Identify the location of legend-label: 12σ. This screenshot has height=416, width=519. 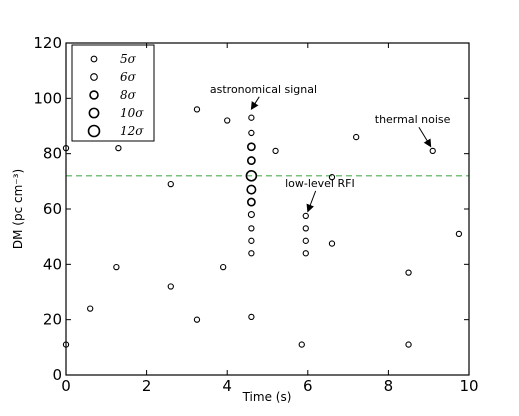
(132, 131).